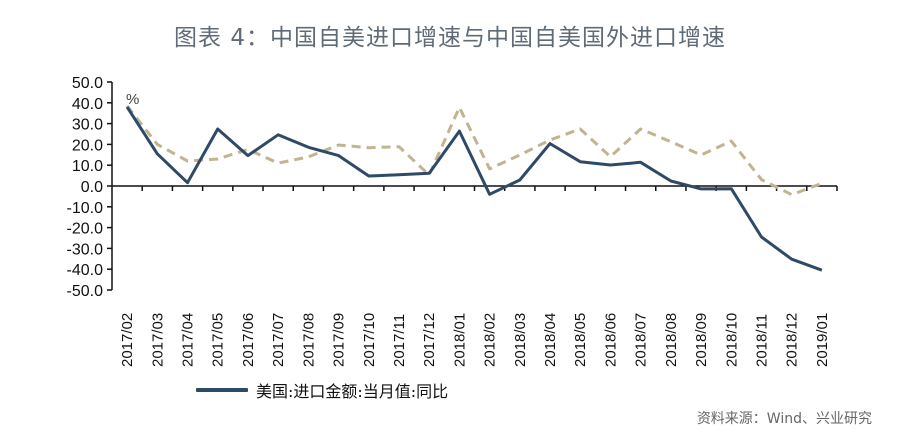  I want to click on x-tick-label: 2017/06, so click(248, 340).